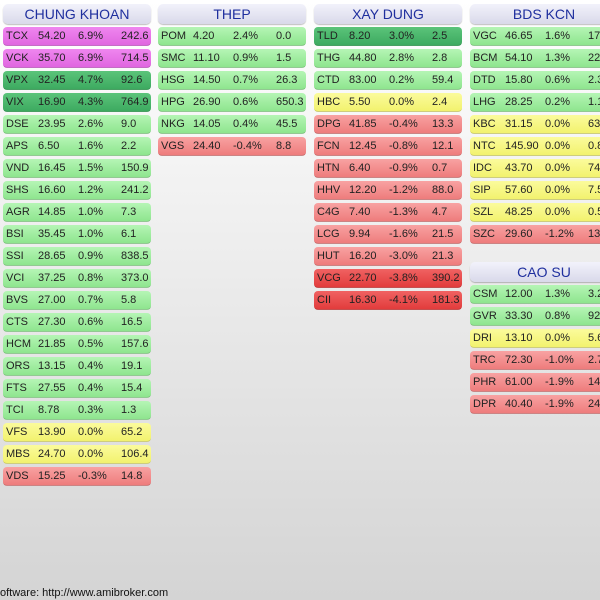 The image size is (600, 600). I want to click on price: 14.05, so click(207, 124).